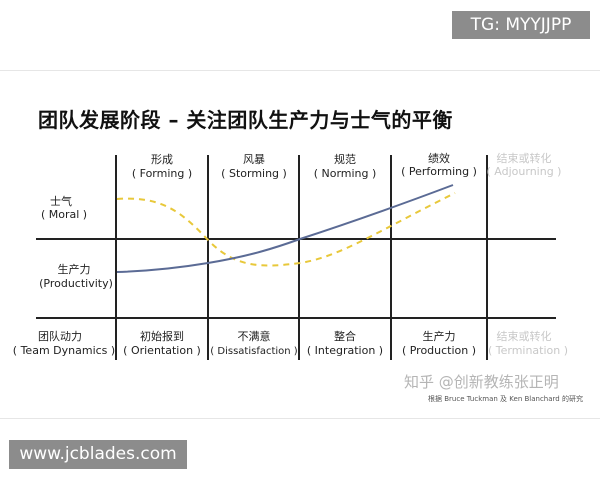  What do you see at coordinates (64, 214) in the screenshot?
I see `morale-label-en: ( Moral )` at bounding box center [64, 214].